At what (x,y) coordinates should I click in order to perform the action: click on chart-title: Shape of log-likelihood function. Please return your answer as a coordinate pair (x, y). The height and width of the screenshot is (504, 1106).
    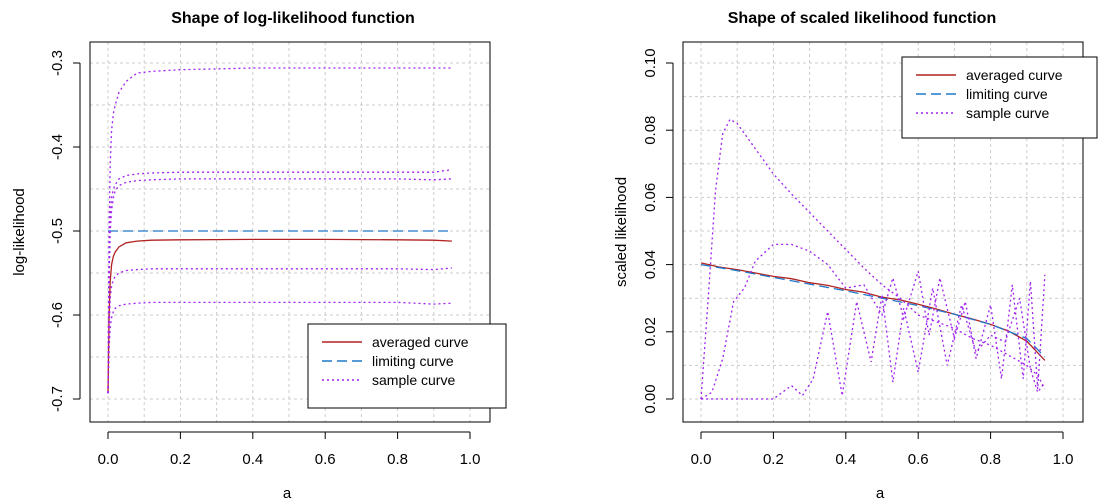
    Looking at the image, I should click on (293, 18).